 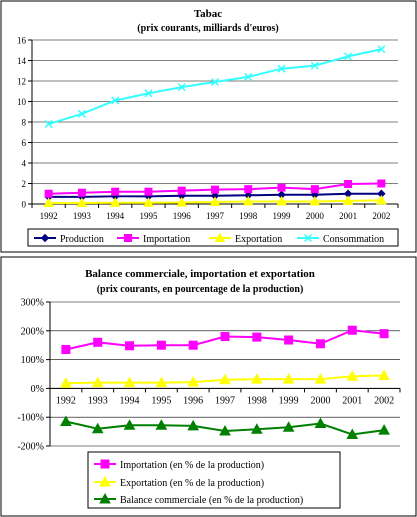 I want to click on legend-item: Importation, so click(x=153, y=239).